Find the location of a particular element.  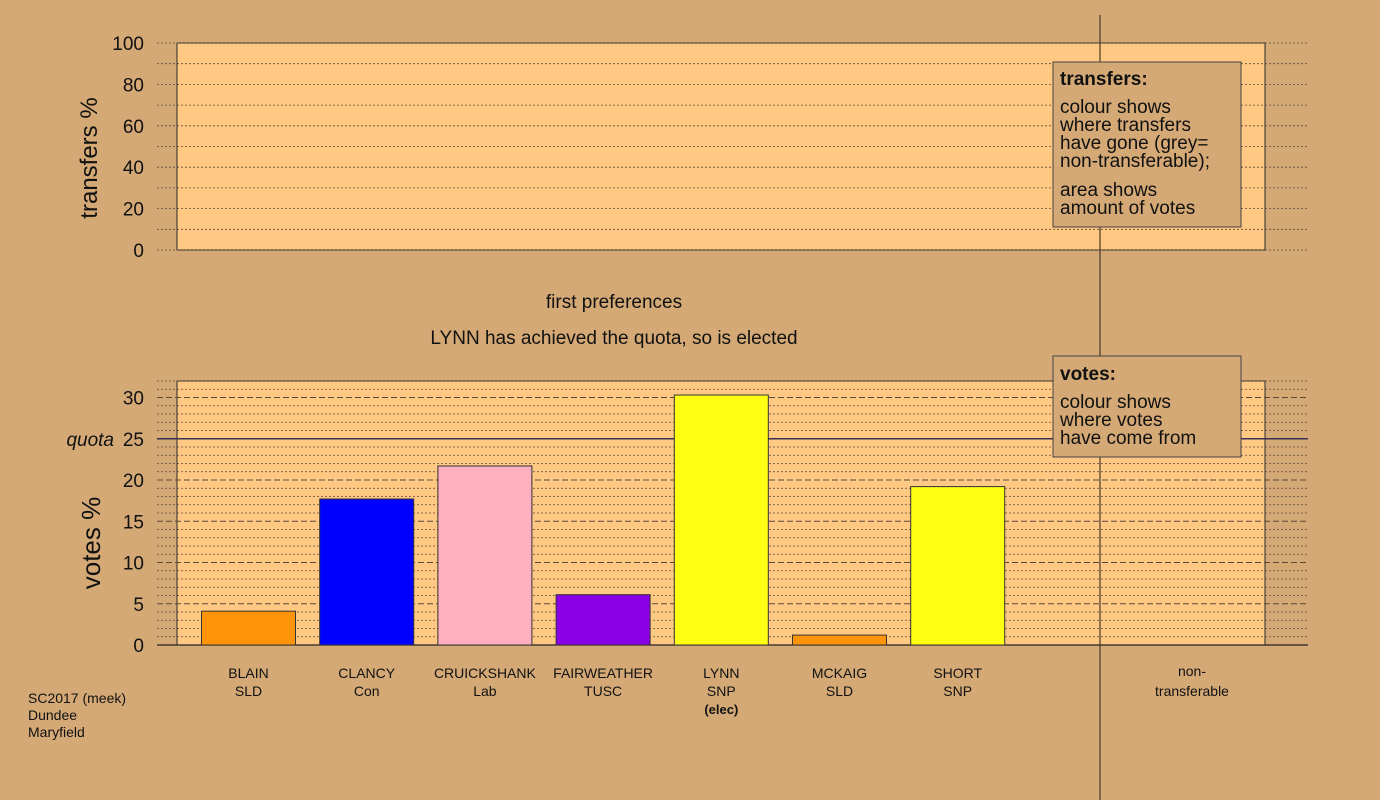

transfers-legend-line: have gone (grey= is located at coordinates (1134, 143).